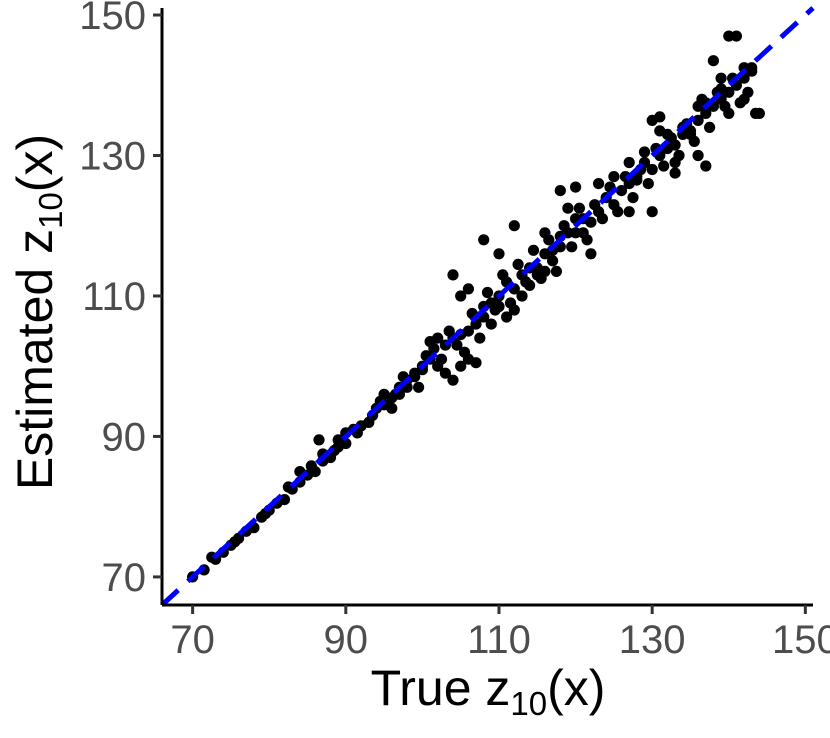  What do you see at coordinates (50, 210) in the screenshot?
I see `y-axis-title-subscript: 10` at bounding box center [50, 210].